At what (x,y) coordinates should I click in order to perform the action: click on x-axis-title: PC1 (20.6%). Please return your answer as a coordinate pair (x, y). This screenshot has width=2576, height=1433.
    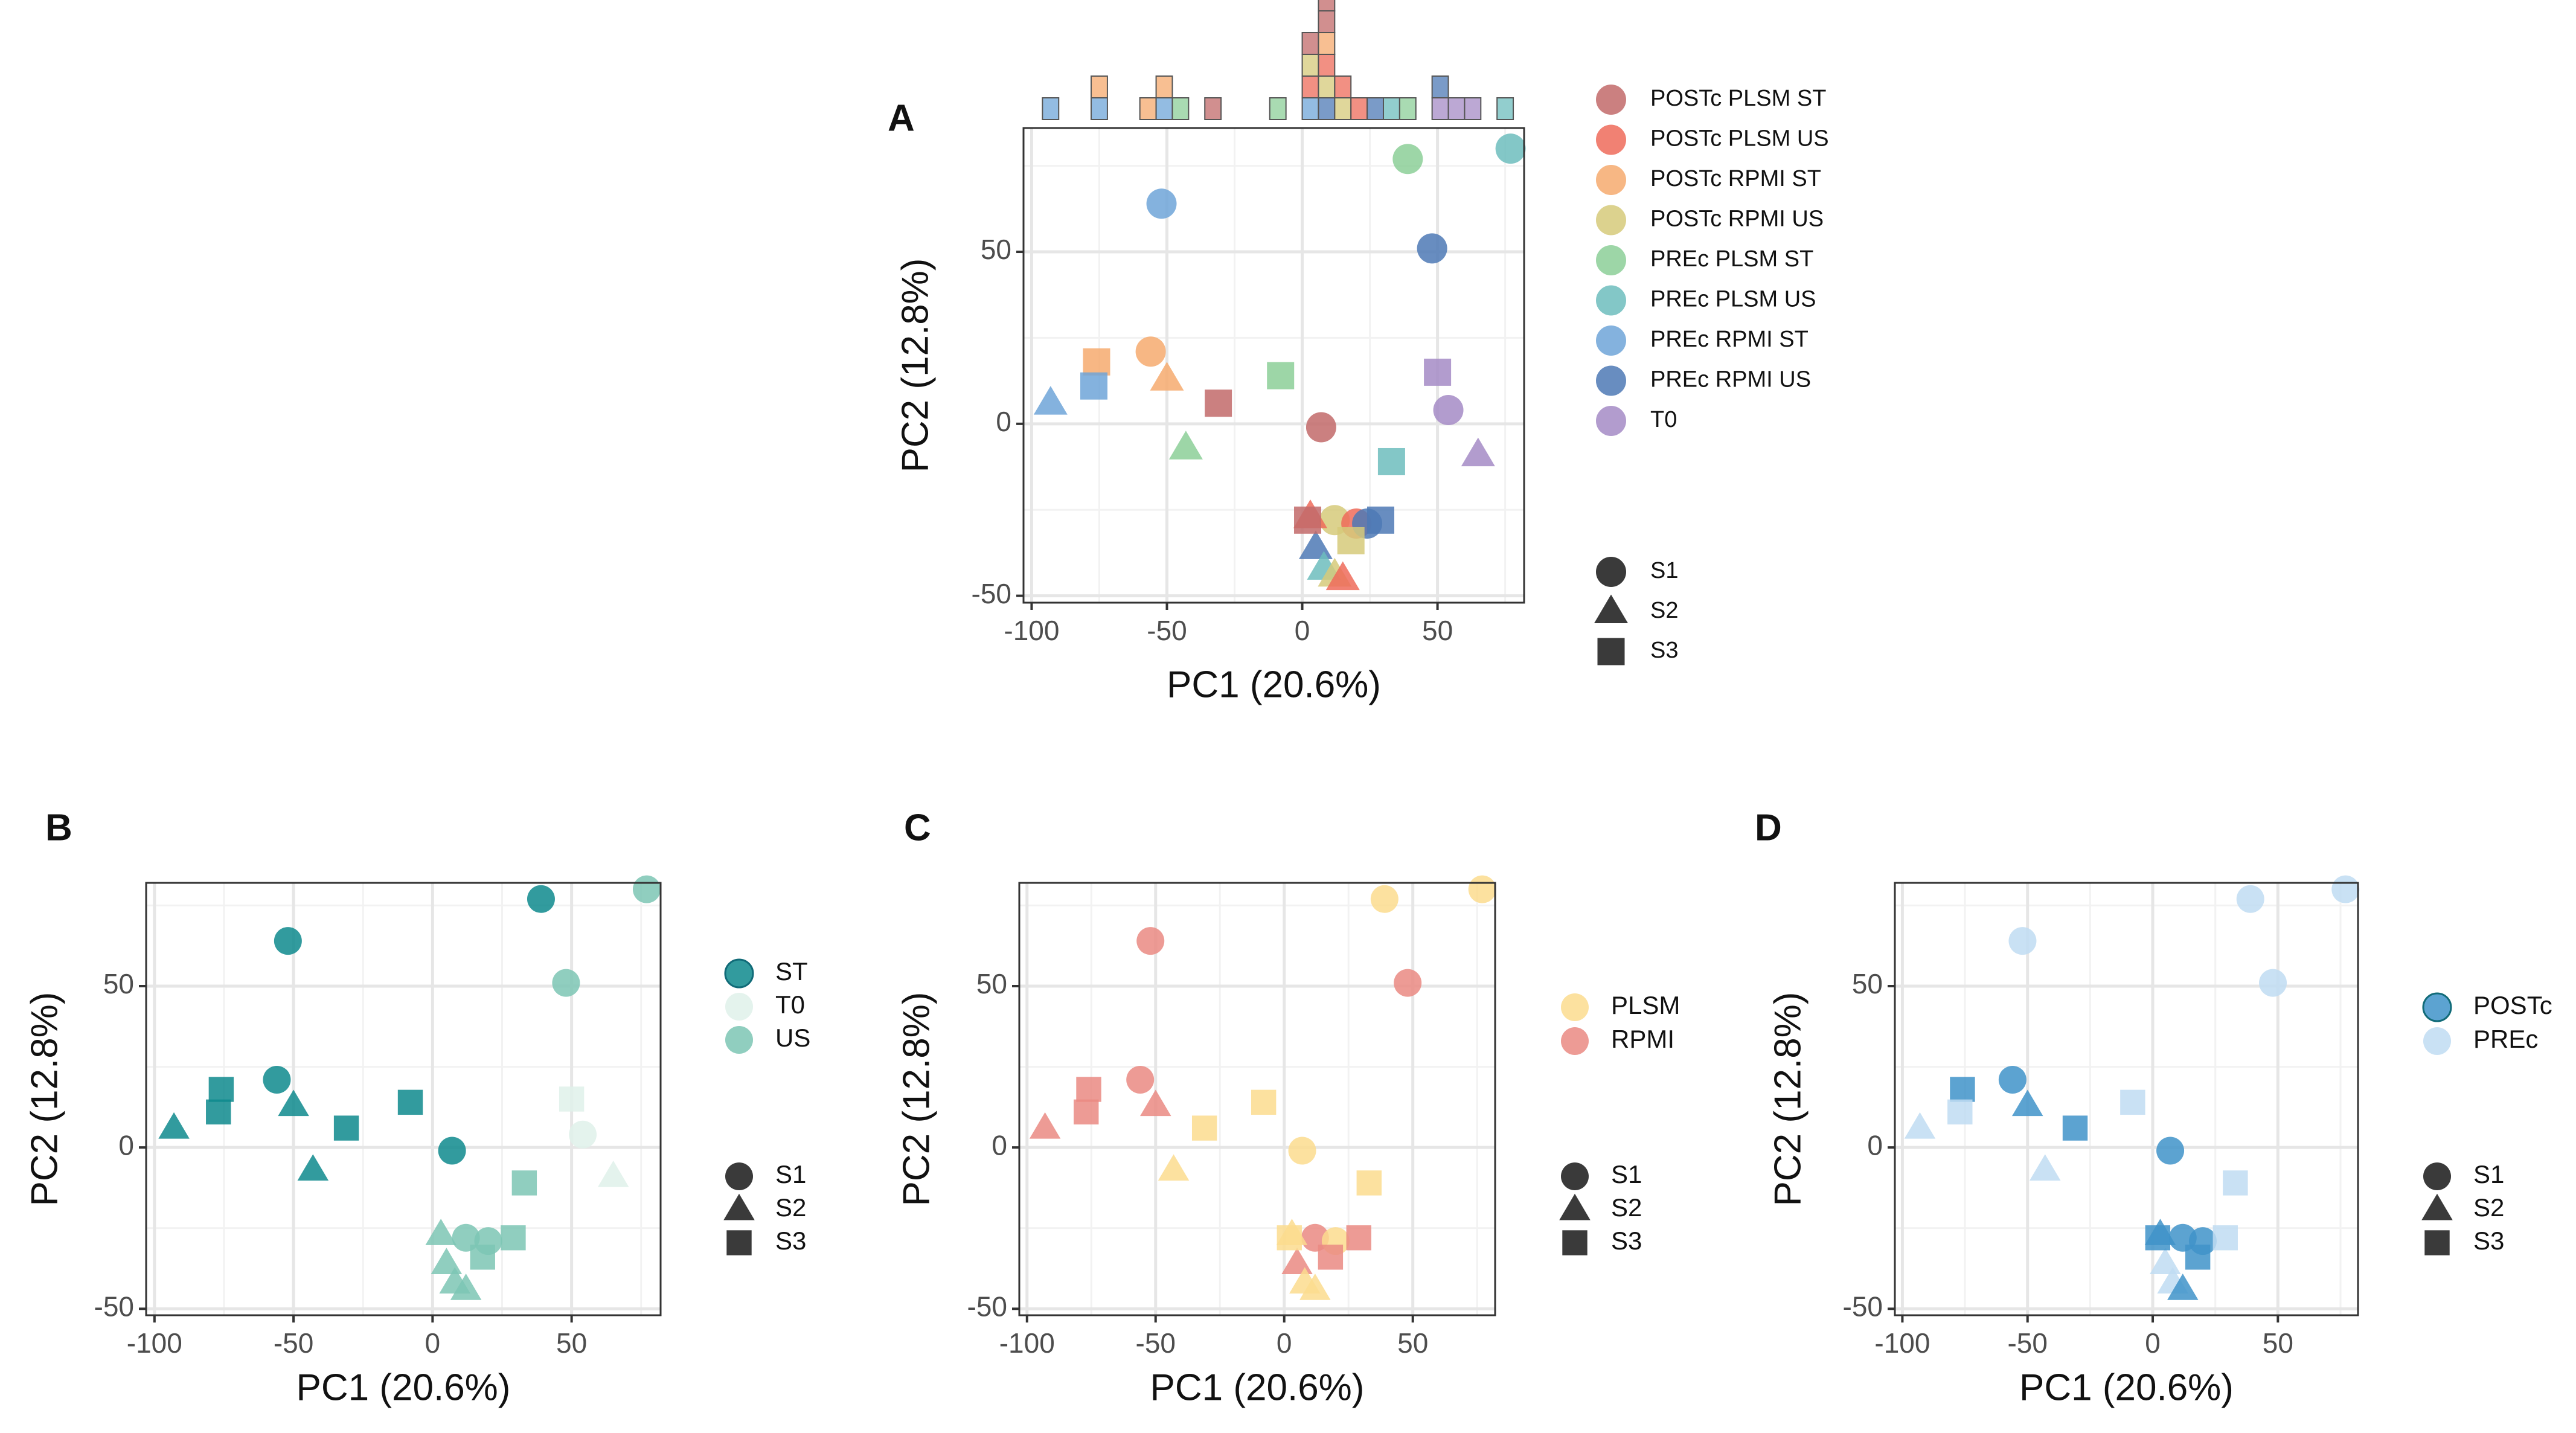
    Looking at the image, I should click on (403, 1387).